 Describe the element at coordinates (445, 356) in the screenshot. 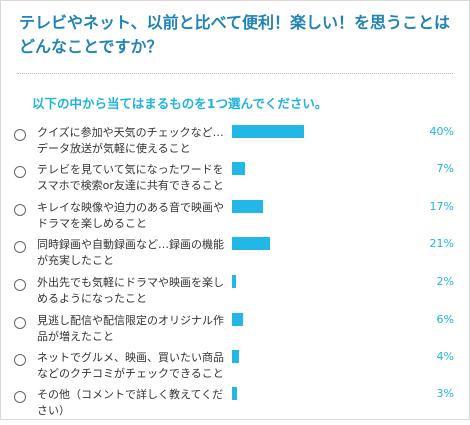

I see `result-percent: 4%` at that location.